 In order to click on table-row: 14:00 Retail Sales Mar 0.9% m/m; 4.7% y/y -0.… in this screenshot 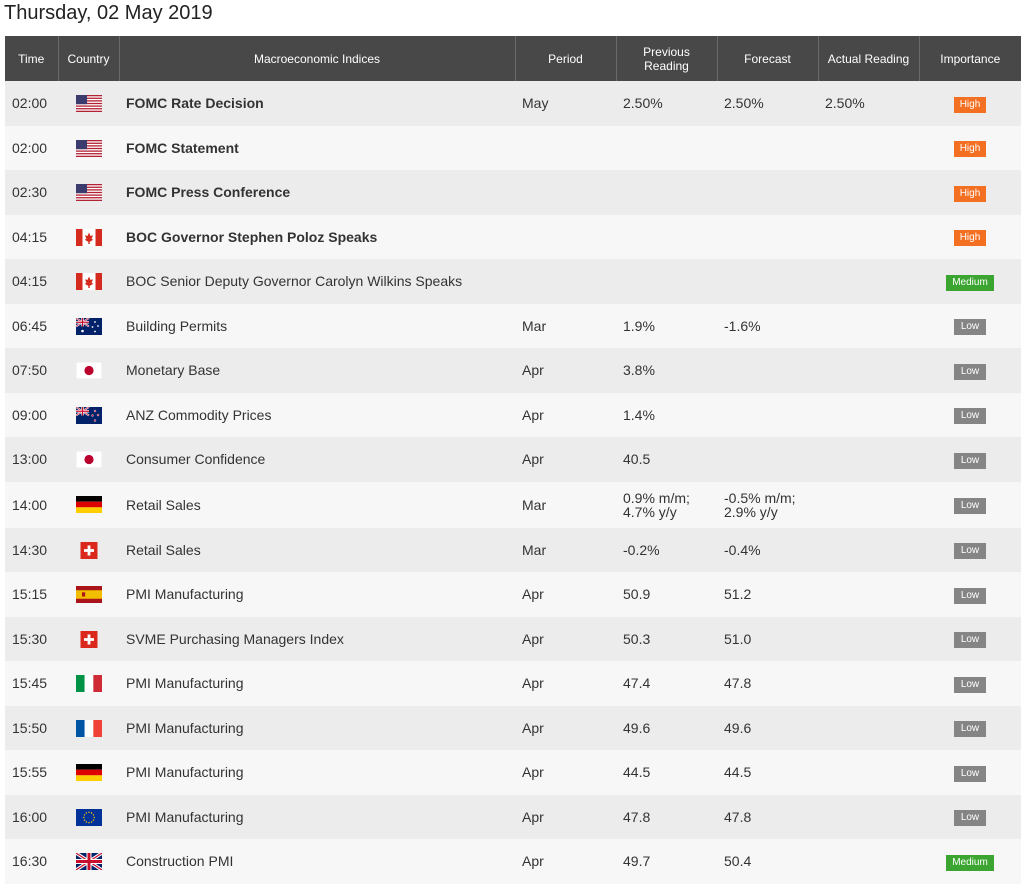, I will do `click(513, 504)`.